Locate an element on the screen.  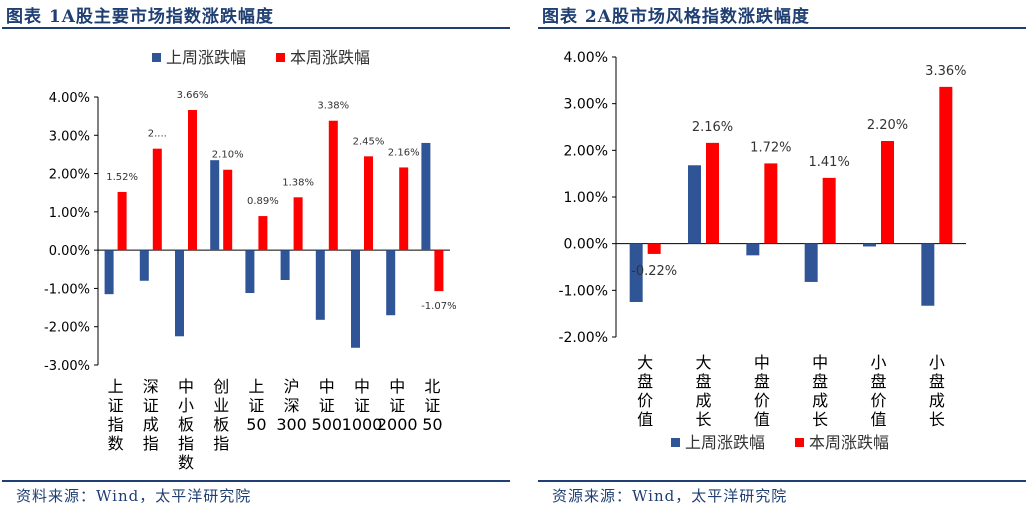
data-label: 2.10% is located at coordinates (228, 155).